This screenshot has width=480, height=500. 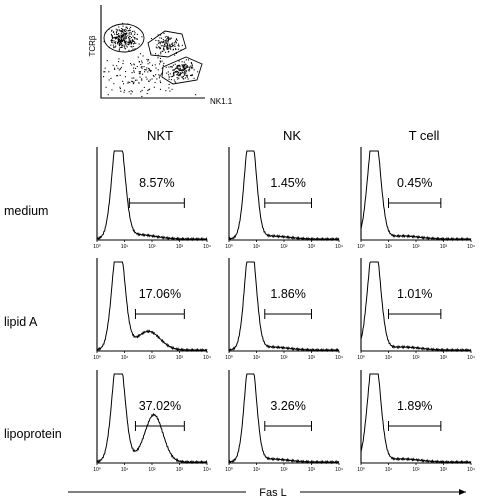 I want to click on gate-nk, so click(x=182, y=70).